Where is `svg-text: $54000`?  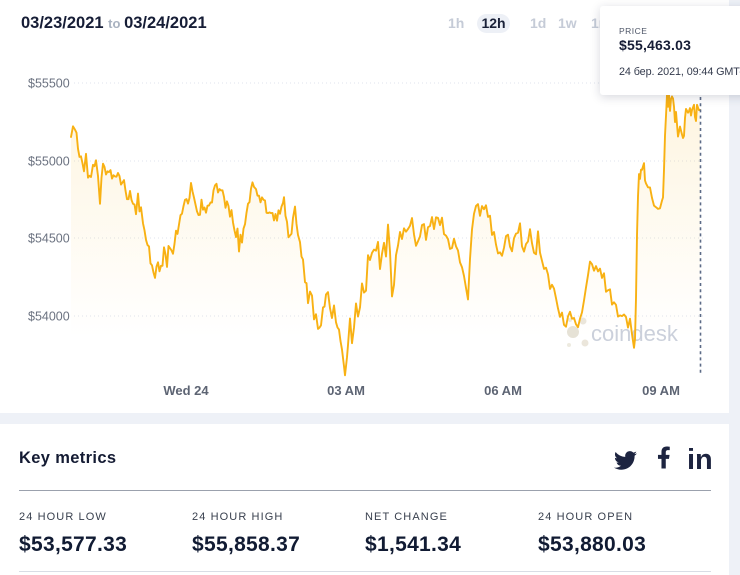 svg-text: $54000 is located at coordinates (49, 317).